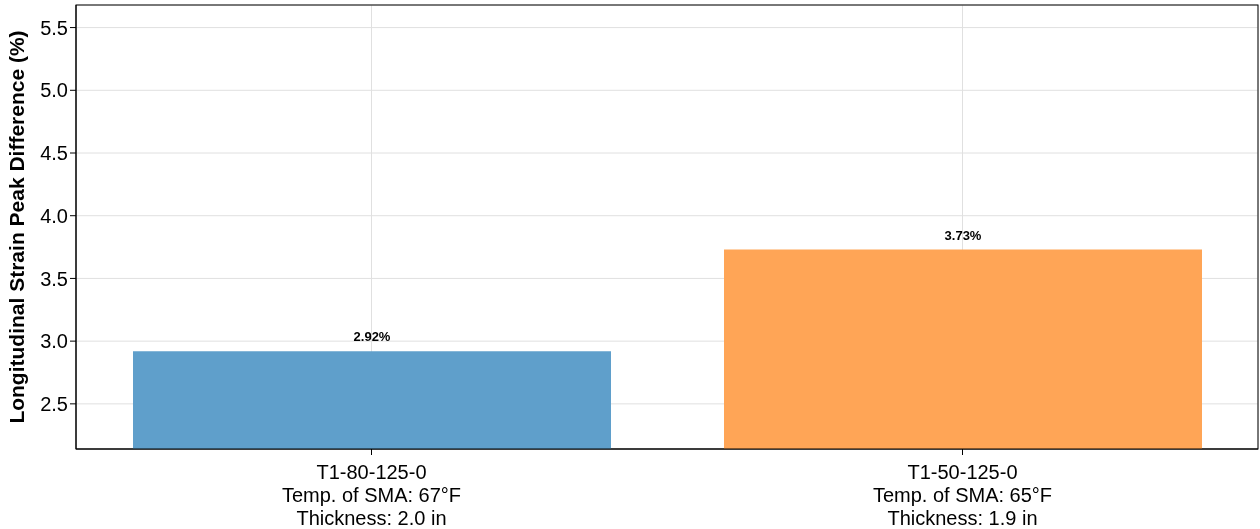  What do you see at coordinates (54, 403) in the screenshot?
I see `y-tick-label: 2.5` at bounding box center [54, 403].